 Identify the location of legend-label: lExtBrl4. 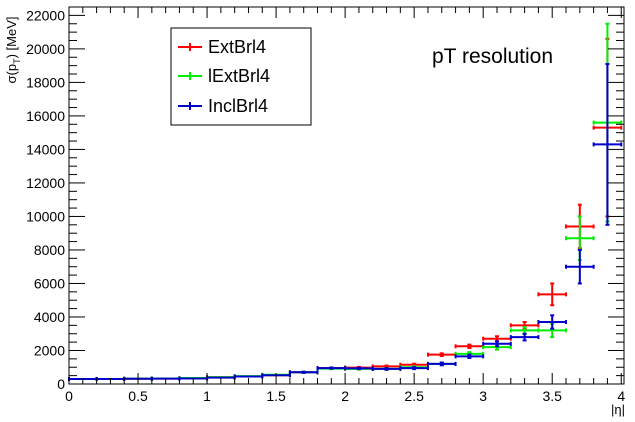
(239, 76).